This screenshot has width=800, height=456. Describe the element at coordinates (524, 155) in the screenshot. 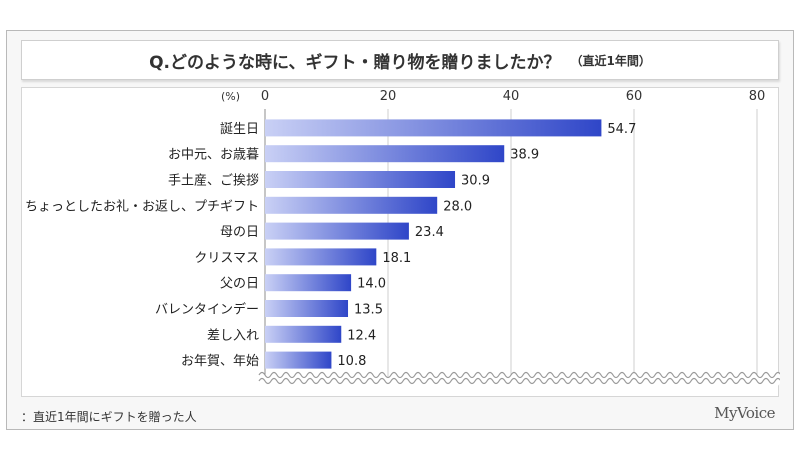

I see `data-label: 38.9` at that location.